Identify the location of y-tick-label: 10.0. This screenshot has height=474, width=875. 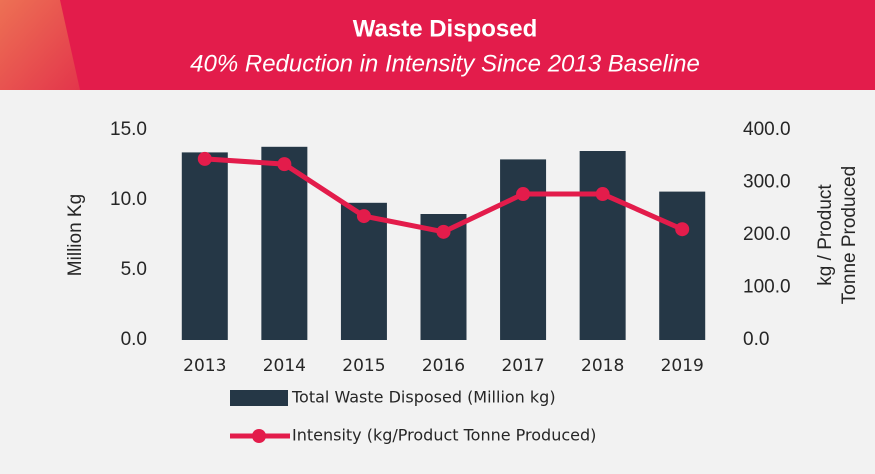
(128, 199).